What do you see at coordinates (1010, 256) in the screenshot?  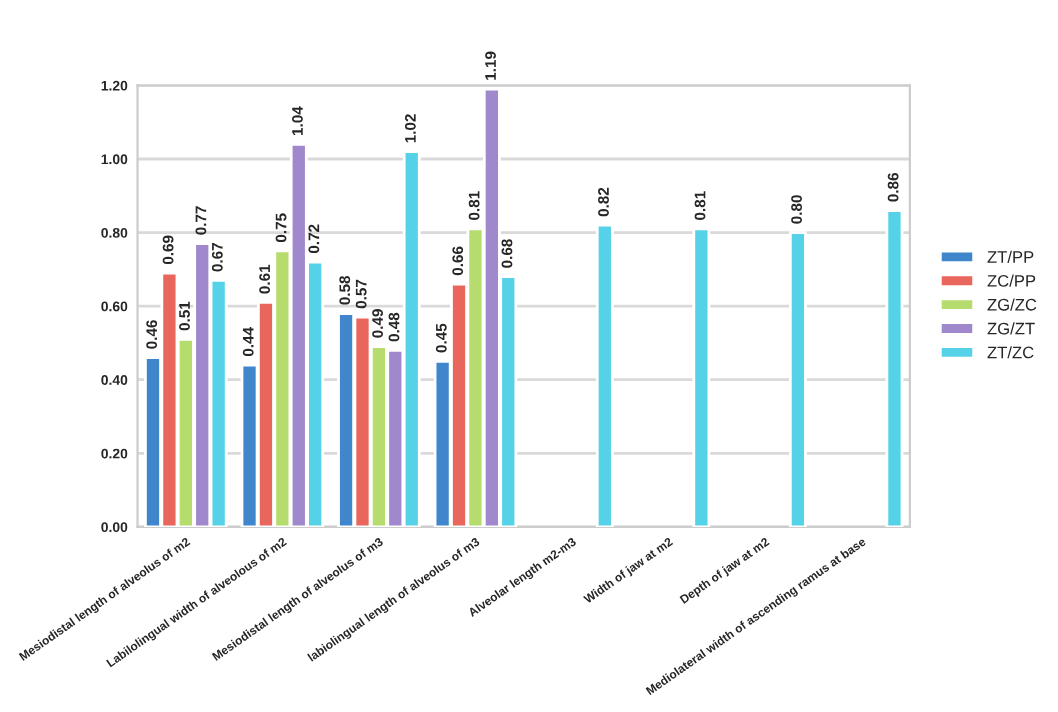 I see `legend-label: ZT/PP` at bounding box center [1010, 256].